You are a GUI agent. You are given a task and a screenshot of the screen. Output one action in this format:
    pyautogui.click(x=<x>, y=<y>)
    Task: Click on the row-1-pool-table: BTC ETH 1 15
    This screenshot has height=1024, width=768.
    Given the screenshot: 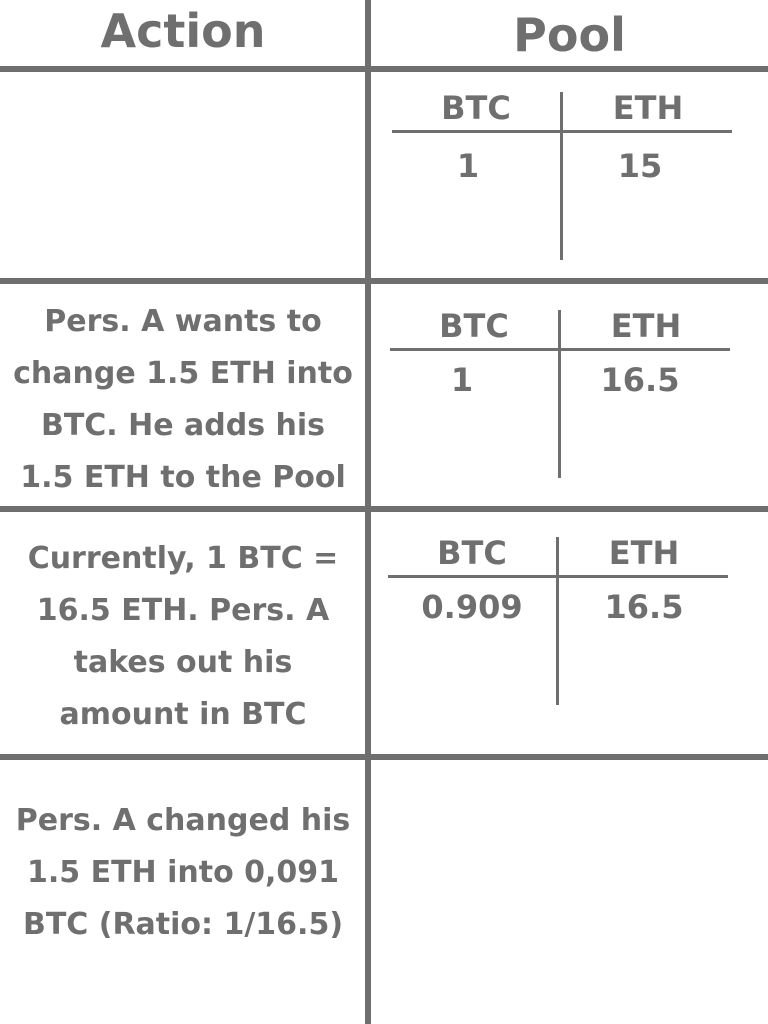 What is the action you would take?
    pyautogui.click(x=562, y=174)
    